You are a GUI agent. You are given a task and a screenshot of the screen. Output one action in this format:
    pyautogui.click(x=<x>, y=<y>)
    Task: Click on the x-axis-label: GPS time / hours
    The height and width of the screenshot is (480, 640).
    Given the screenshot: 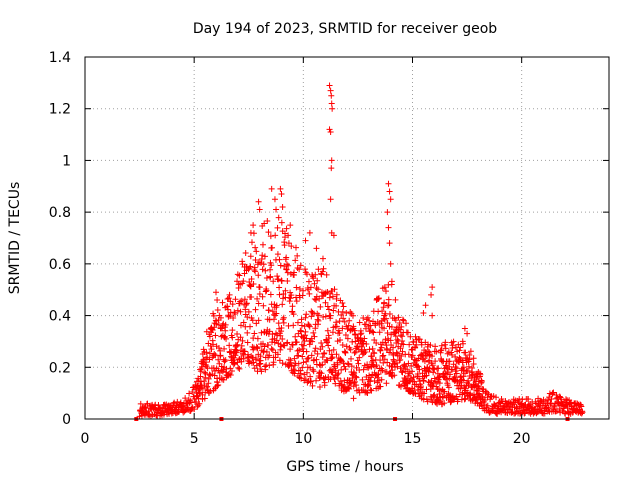 What is the action you would take?
    pyautogui.click(x=344, y=467)
    